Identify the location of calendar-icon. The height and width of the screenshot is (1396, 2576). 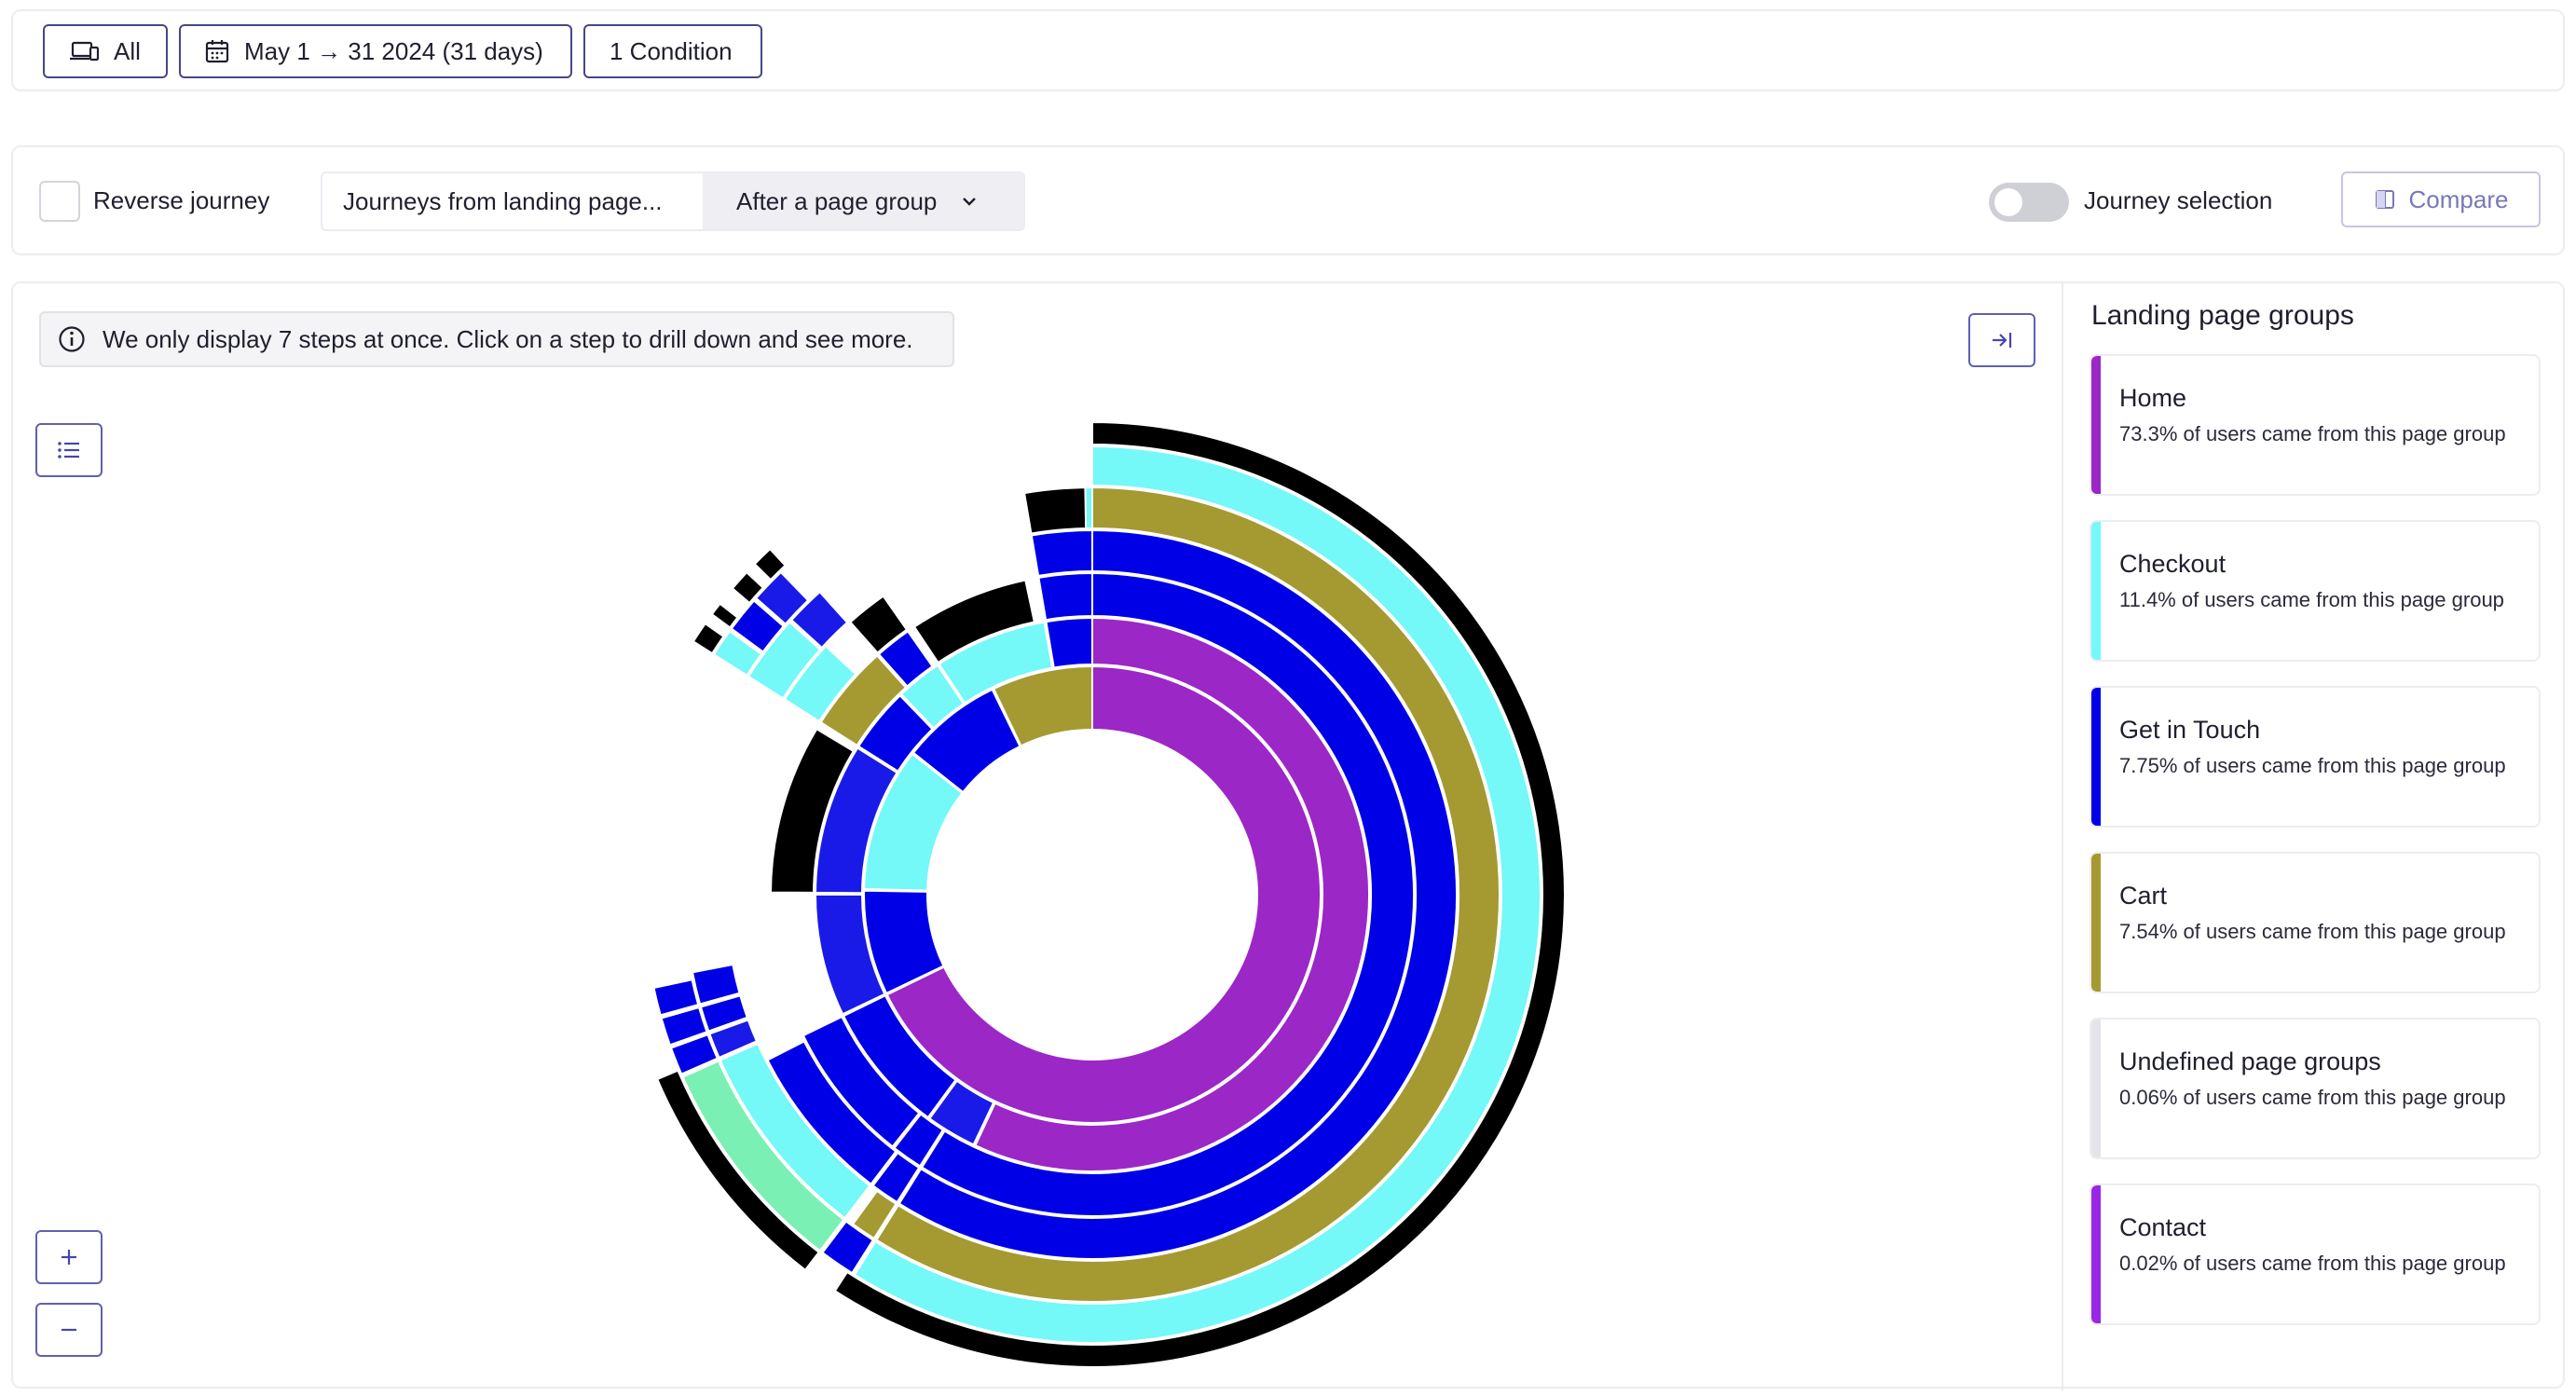
(217, 51).